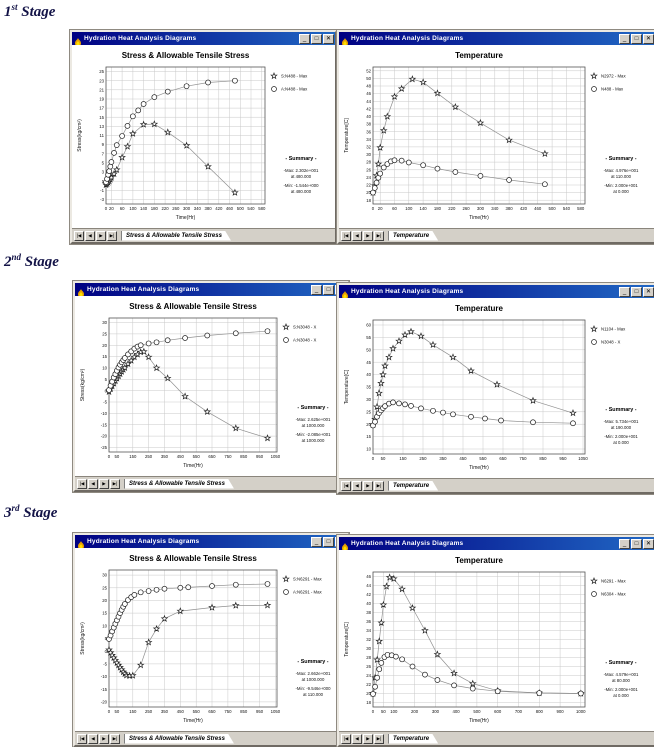 This screenshot has width=654, height=747. I want to click on legend-label: A:N6291 - Max, so click(308, 592).